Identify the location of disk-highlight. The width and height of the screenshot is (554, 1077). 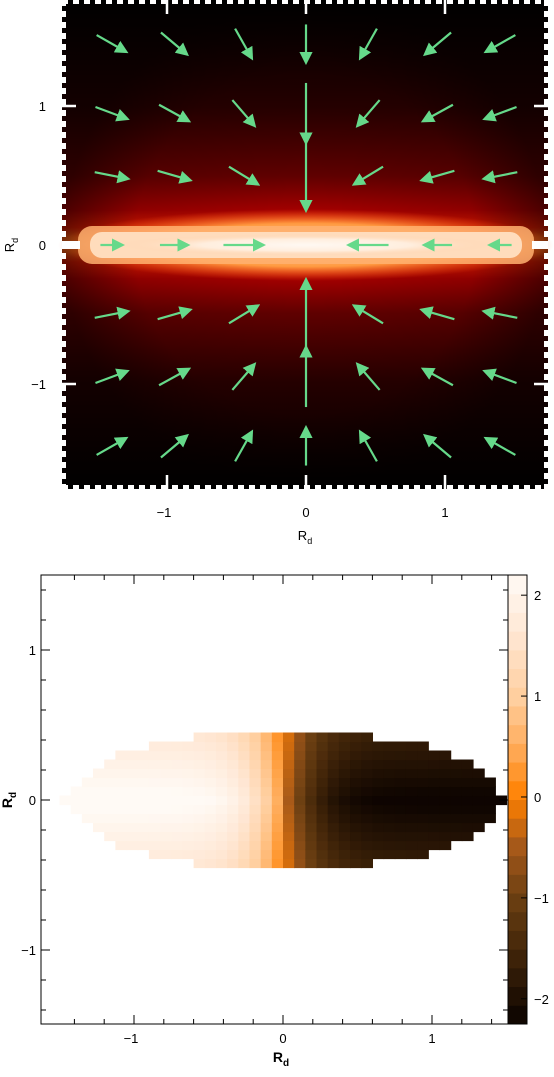
(306, 245).